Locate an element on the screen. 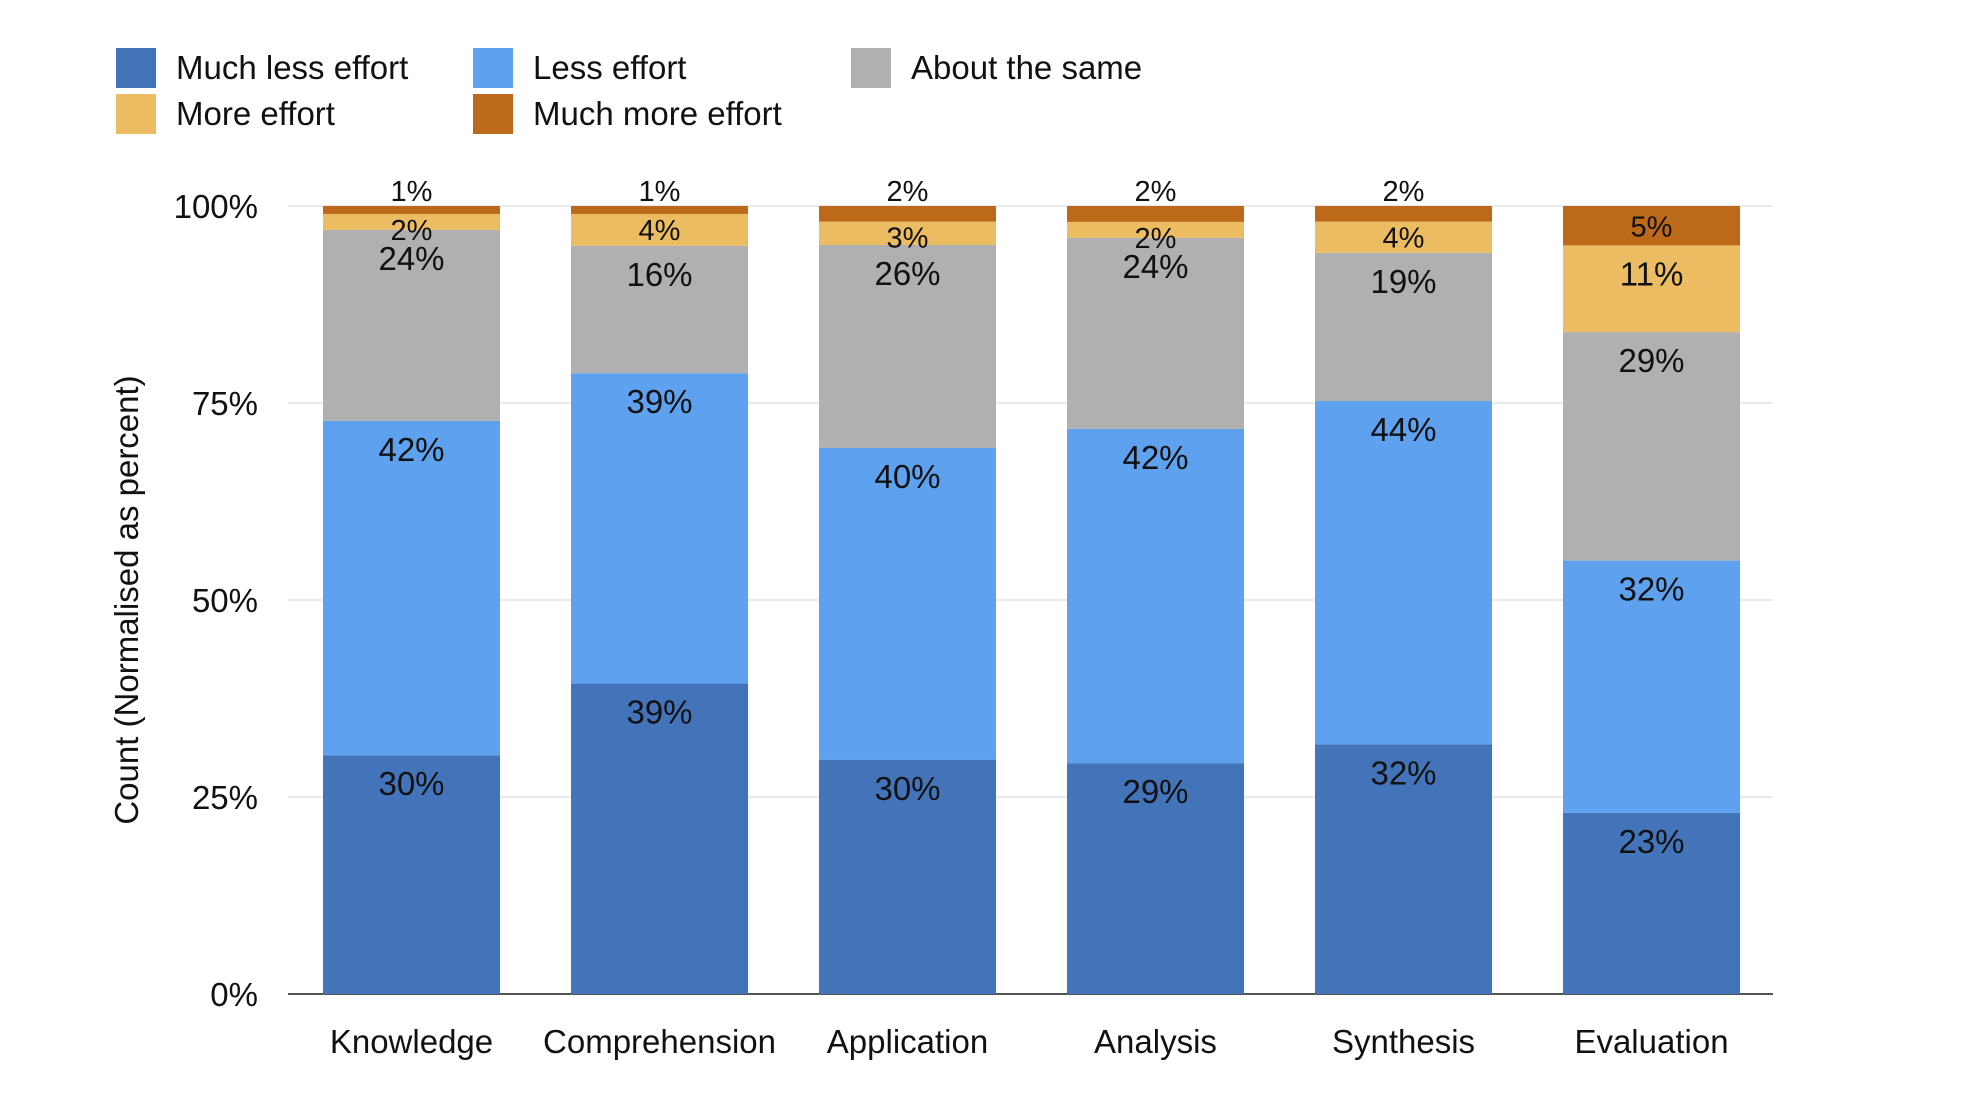  legend-item: Much less effort is located at coordinates (262, 68).